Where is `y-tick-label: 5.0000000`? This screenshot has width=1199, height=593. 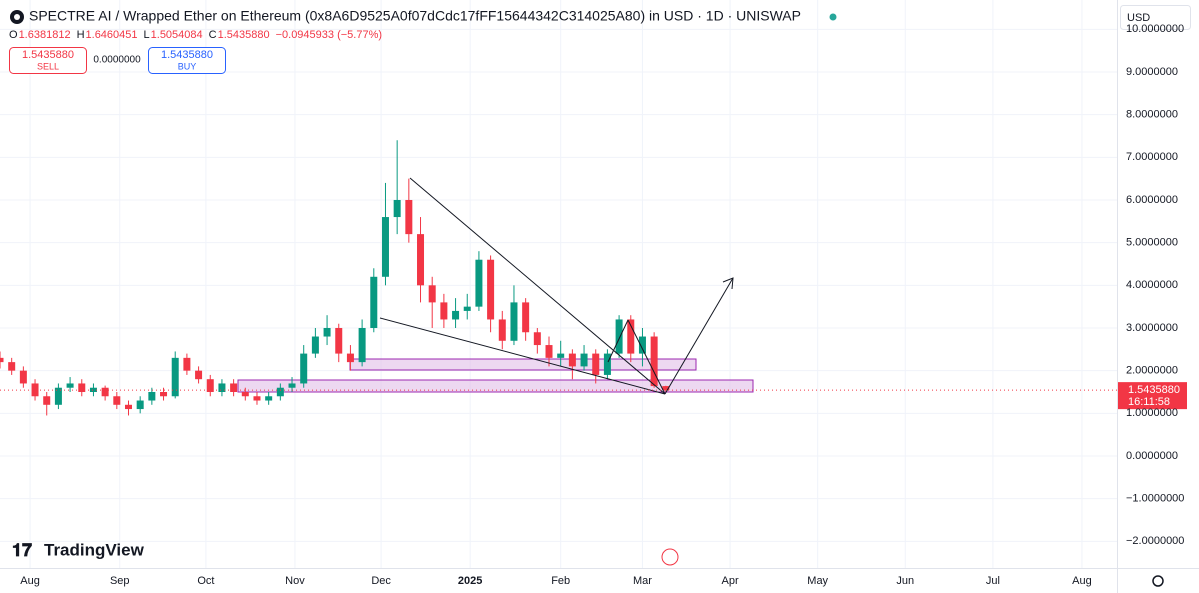
y-tick-label: 5.0000000 is located at coordinates (1152, 243).